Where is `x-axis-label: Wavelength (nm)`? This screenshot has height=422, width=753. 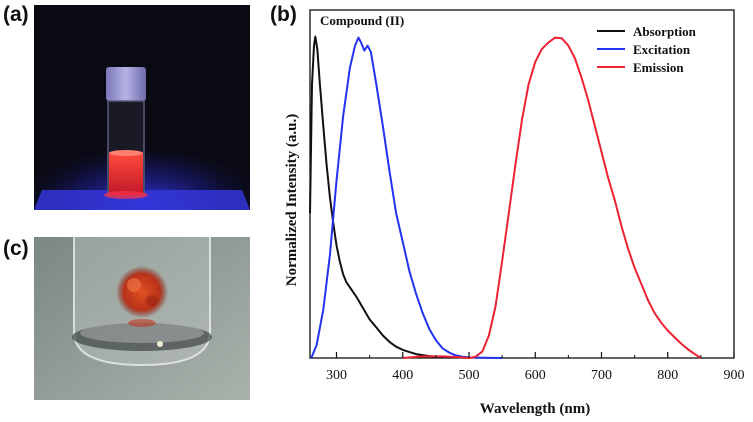
x-axis-label: Wavelength (nm) is located at coordinates (535, 409).